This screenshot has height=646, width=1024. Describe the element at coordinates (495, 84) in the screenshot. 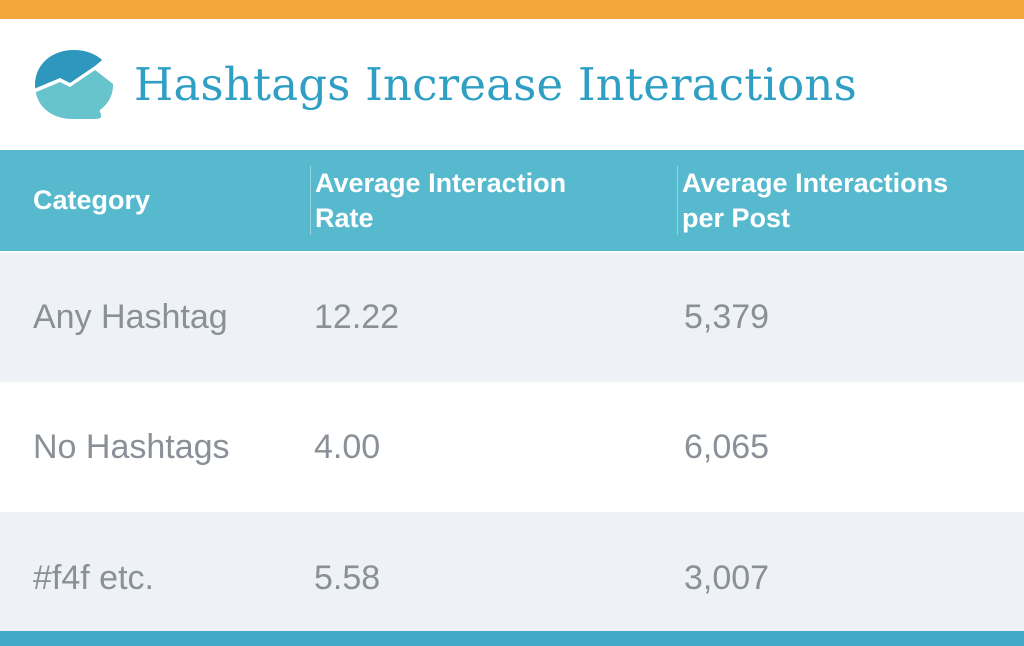

I see `page-title: Hashtags Increase Interactions` at that location.